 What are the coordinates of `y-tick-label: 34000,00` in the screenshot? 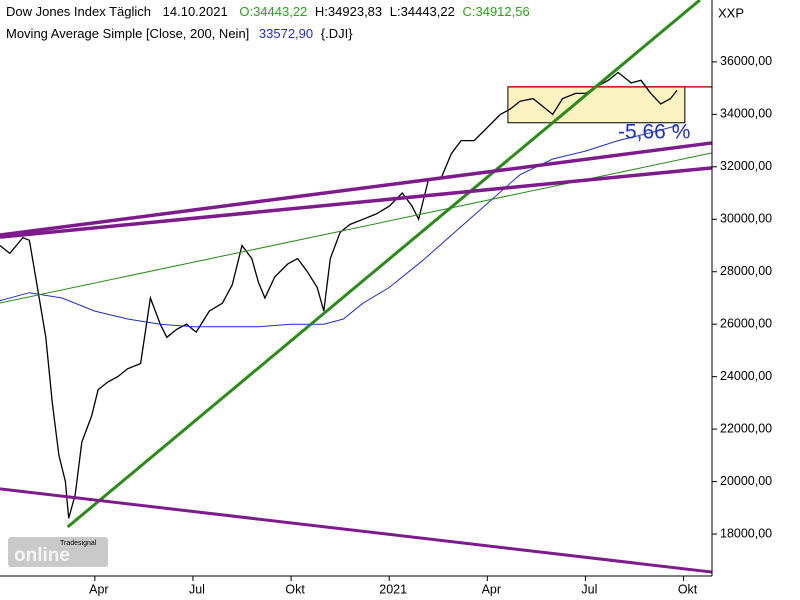 It's located at (746, 114).